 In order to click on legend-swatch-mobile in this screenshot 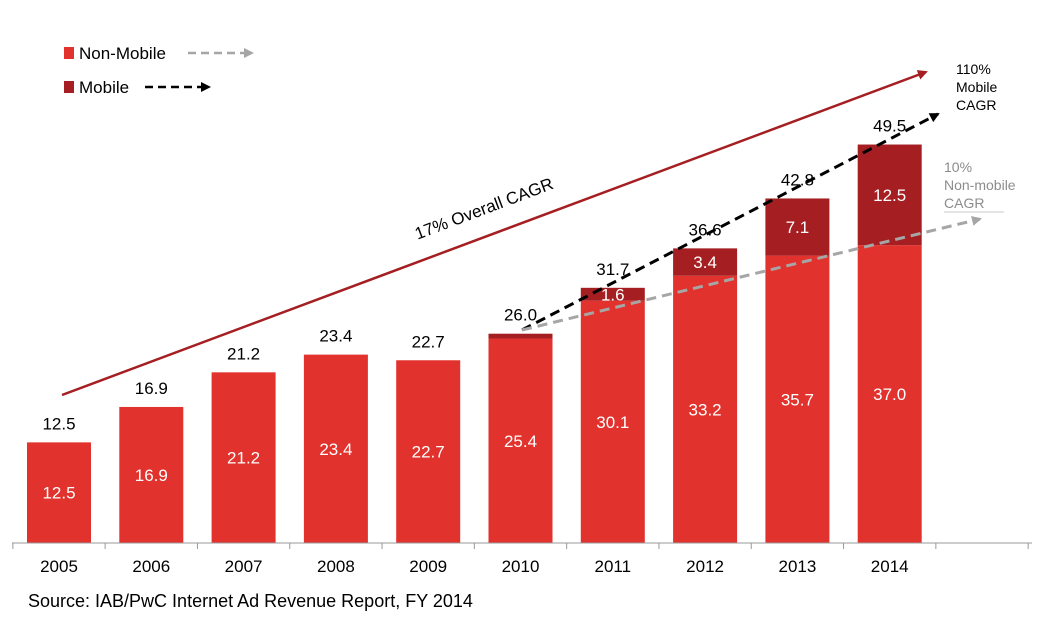, I will do `click(69, 87)`.